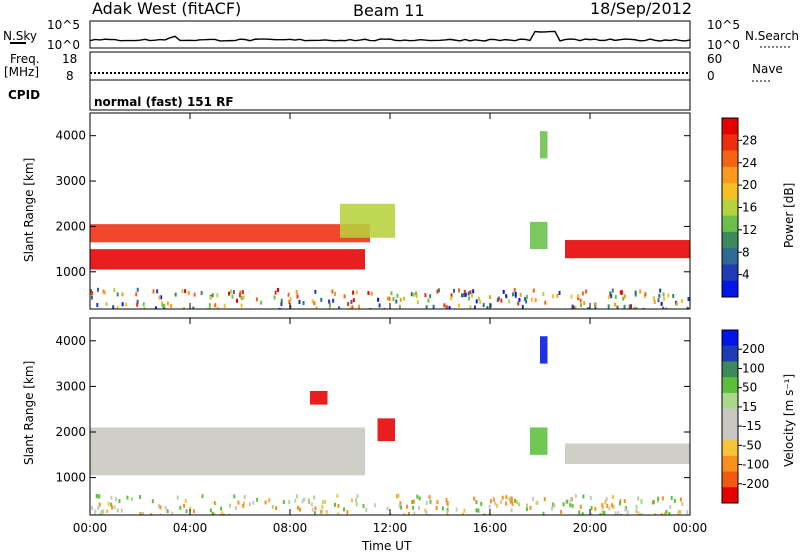 Image resolution: width=800 pixels, height=554 pixels. Describe the element at coordinates (390, 528) in the screenshot. I see `x-tick-label: 12:00` at that location.